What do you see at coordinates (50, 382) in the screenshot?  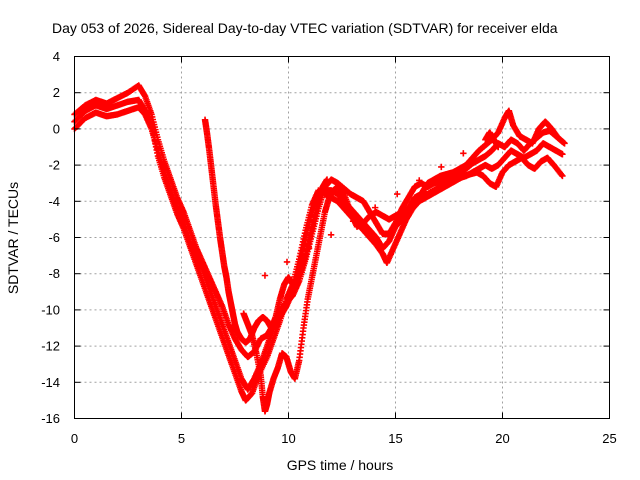 I see `y-tick-label: -14` at bounding box center [50, 382].